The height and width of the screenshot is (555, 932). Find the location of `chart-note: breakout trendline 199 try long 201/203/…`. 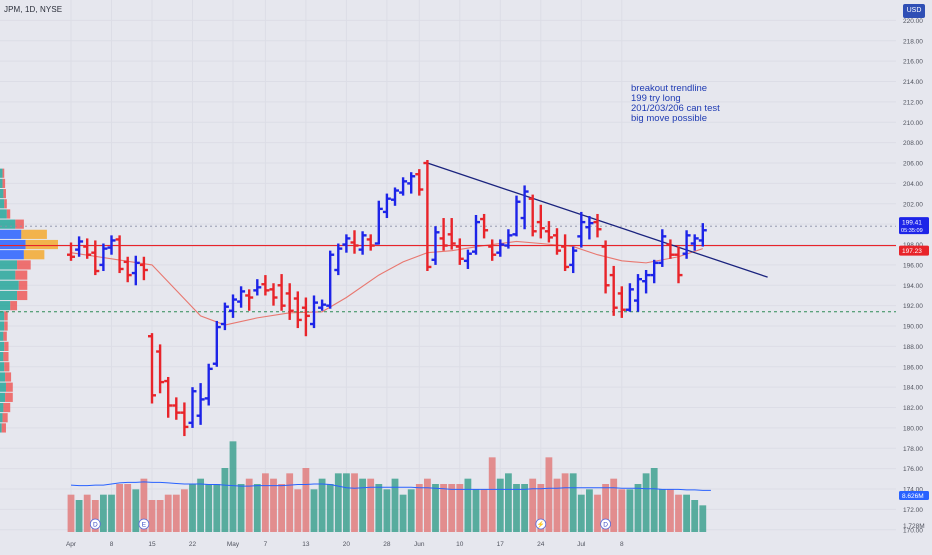

chart-note: breakout trendline 199 try long 201/203/… is located at coordinates (675, 104).